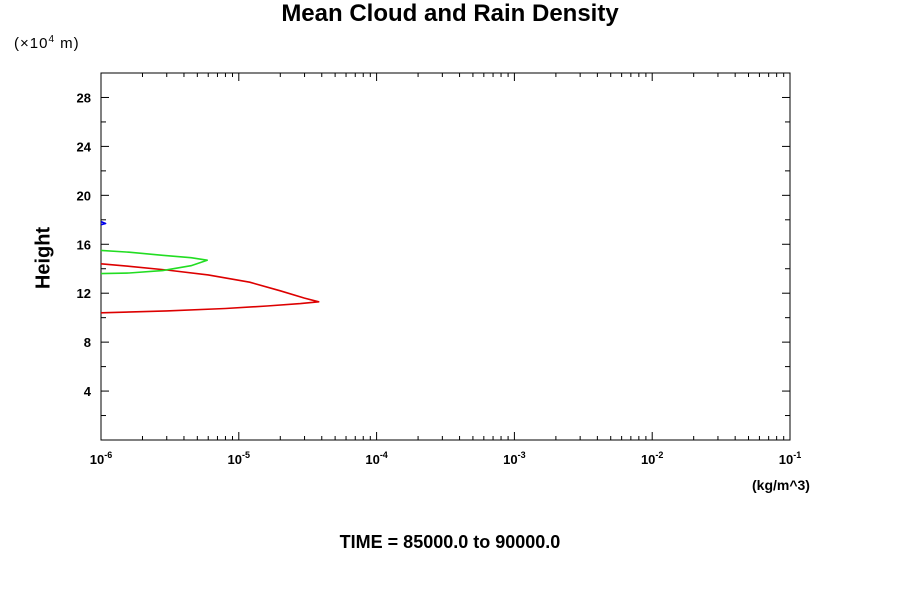 This screenshot has height=600, width=900. Describe the element at coordinates (101, 458) in the screenshot. I see `x-tick-label: 10⁻⁶` at that location.